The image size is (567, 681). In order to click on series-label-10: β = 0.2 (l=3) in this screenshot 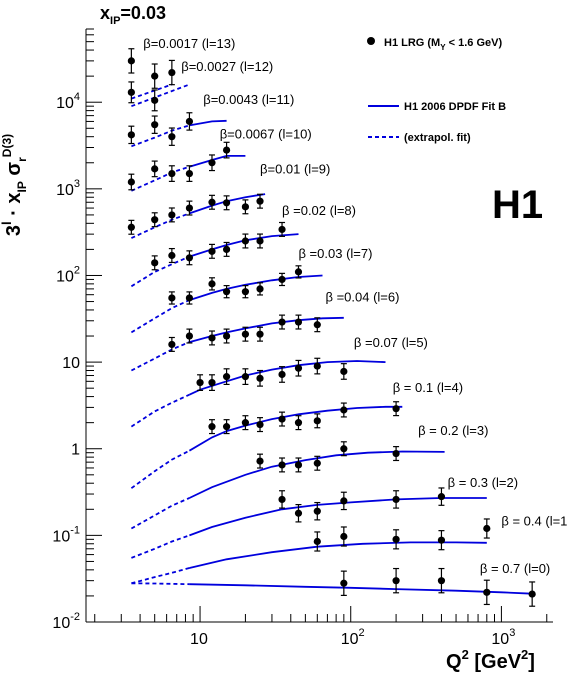, I will do `click(453, 430)`.